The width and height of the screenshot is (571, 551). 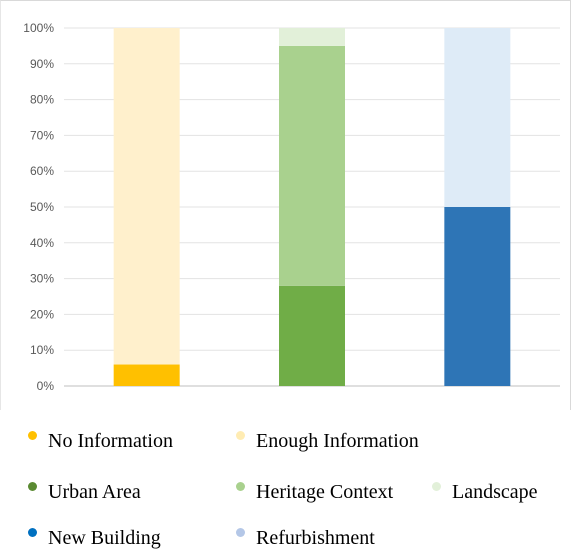 What do you see at coordinates (94, 492) in the screenshot?
I see `legend-label: Urban Area` at bounding box center [94, 492].